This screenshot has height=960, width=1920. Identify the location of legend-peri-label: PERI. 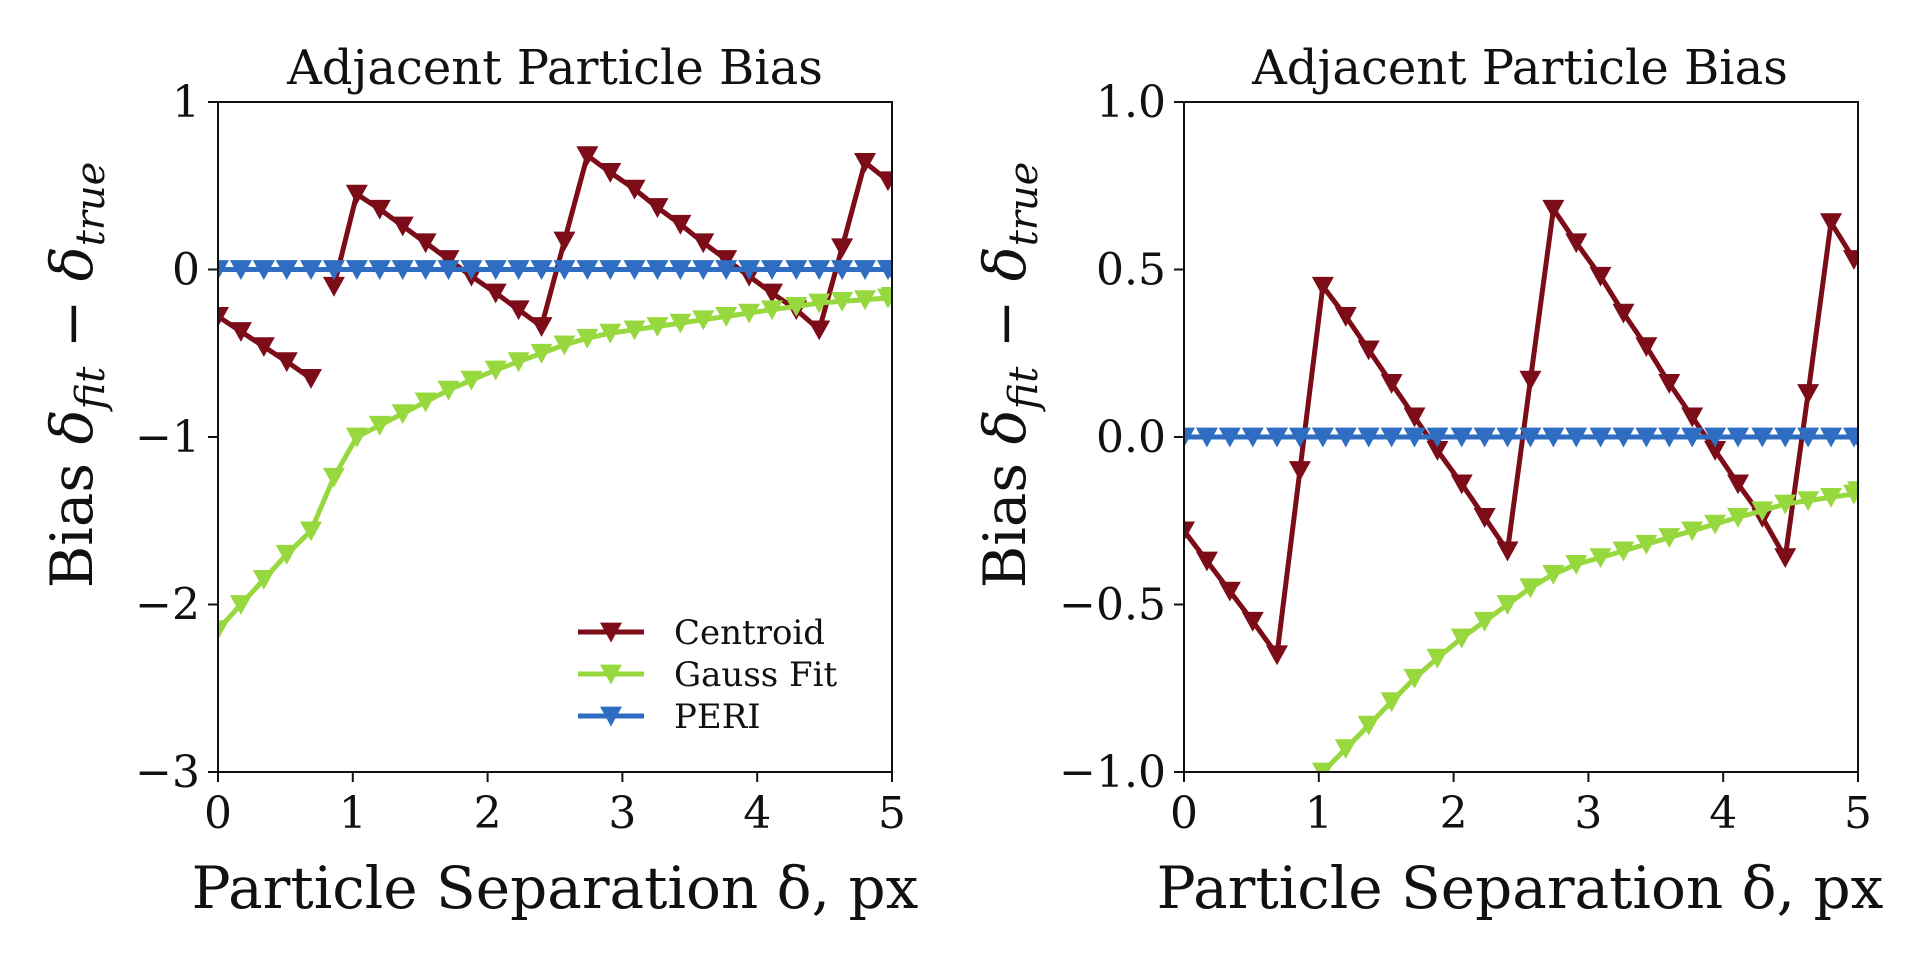
(717, 717).